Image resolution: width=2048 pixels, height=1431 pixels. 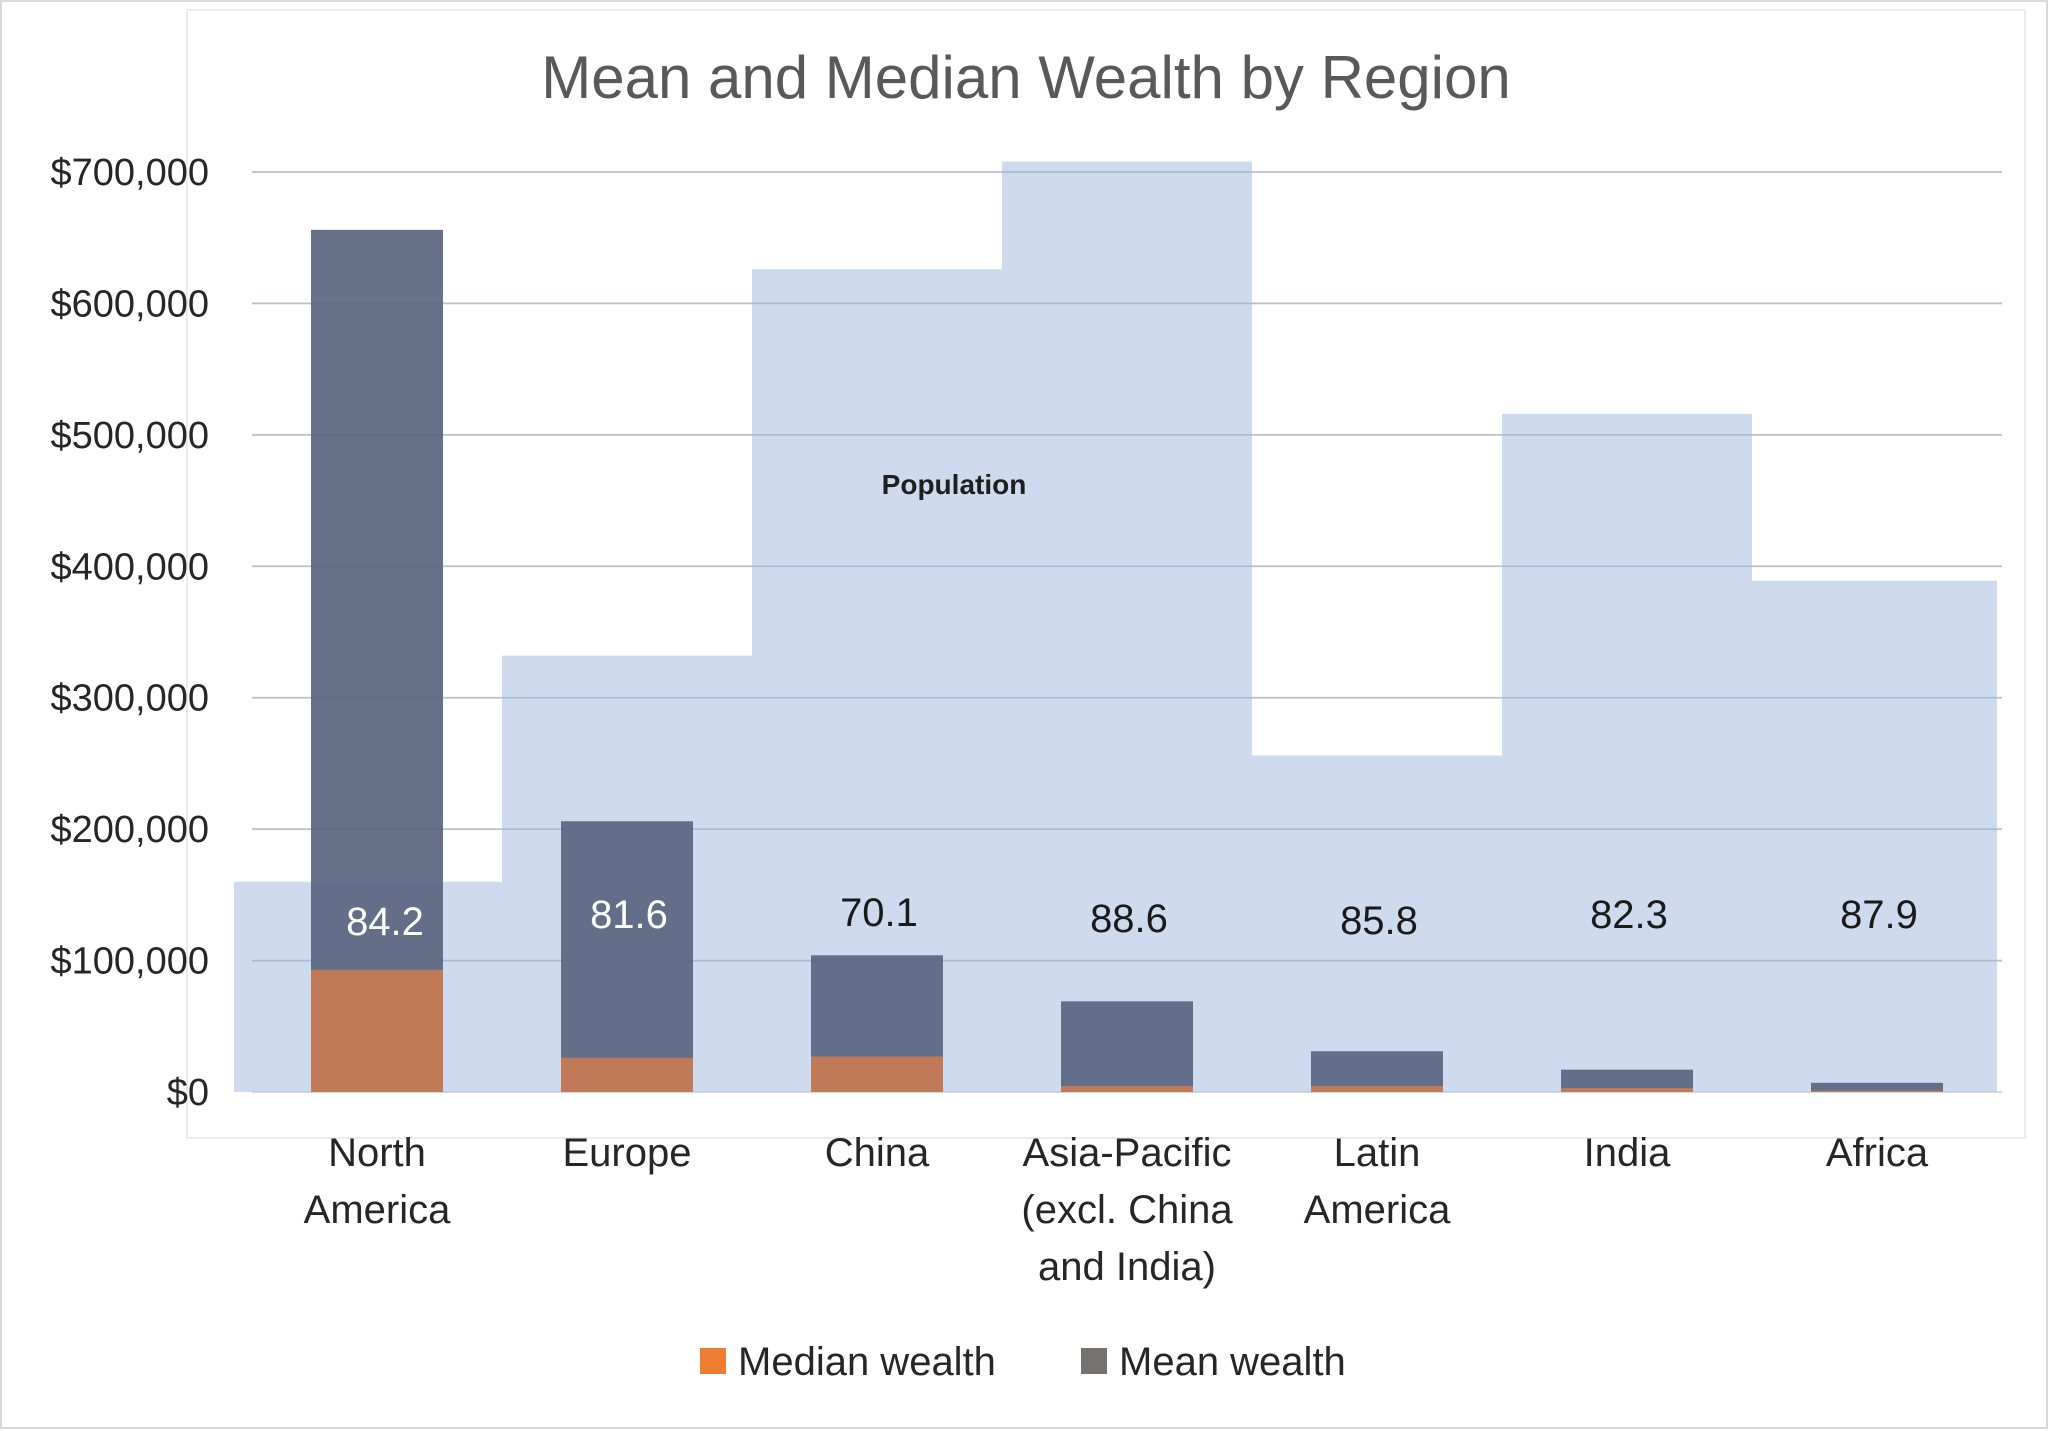 I want to click on data-label: 82.3, so click(x=1629, y=915).